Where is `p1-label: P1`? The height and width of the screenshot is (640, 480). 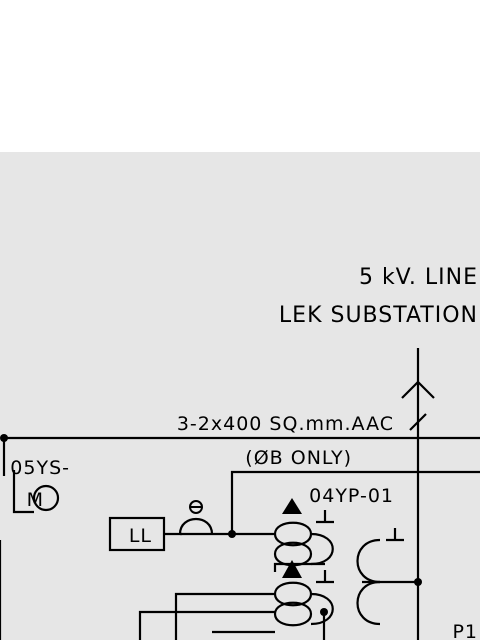
p1-label: P1 is located at coordinates (465, 630).